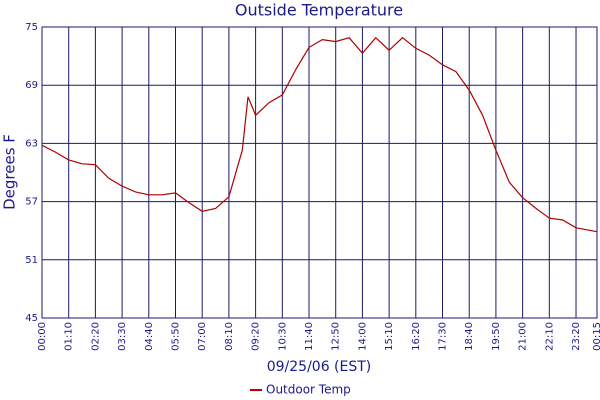 The height and width of the screenshot is (400, 600). I want to click on x-tick-label: 16:20, so click(416, 336).